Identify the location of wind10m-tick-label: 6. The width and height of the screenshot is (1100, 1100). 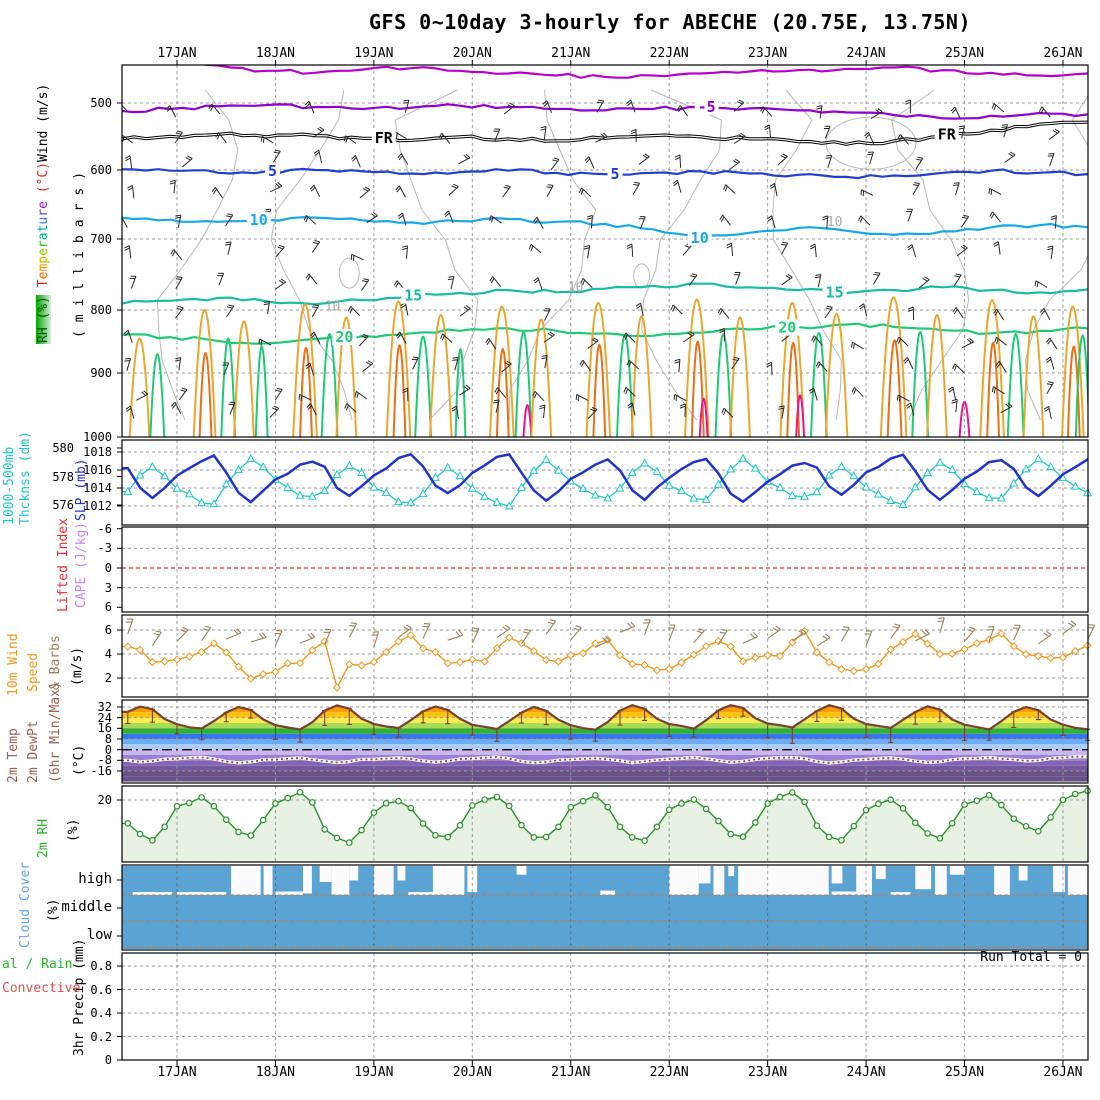
(108, 630).